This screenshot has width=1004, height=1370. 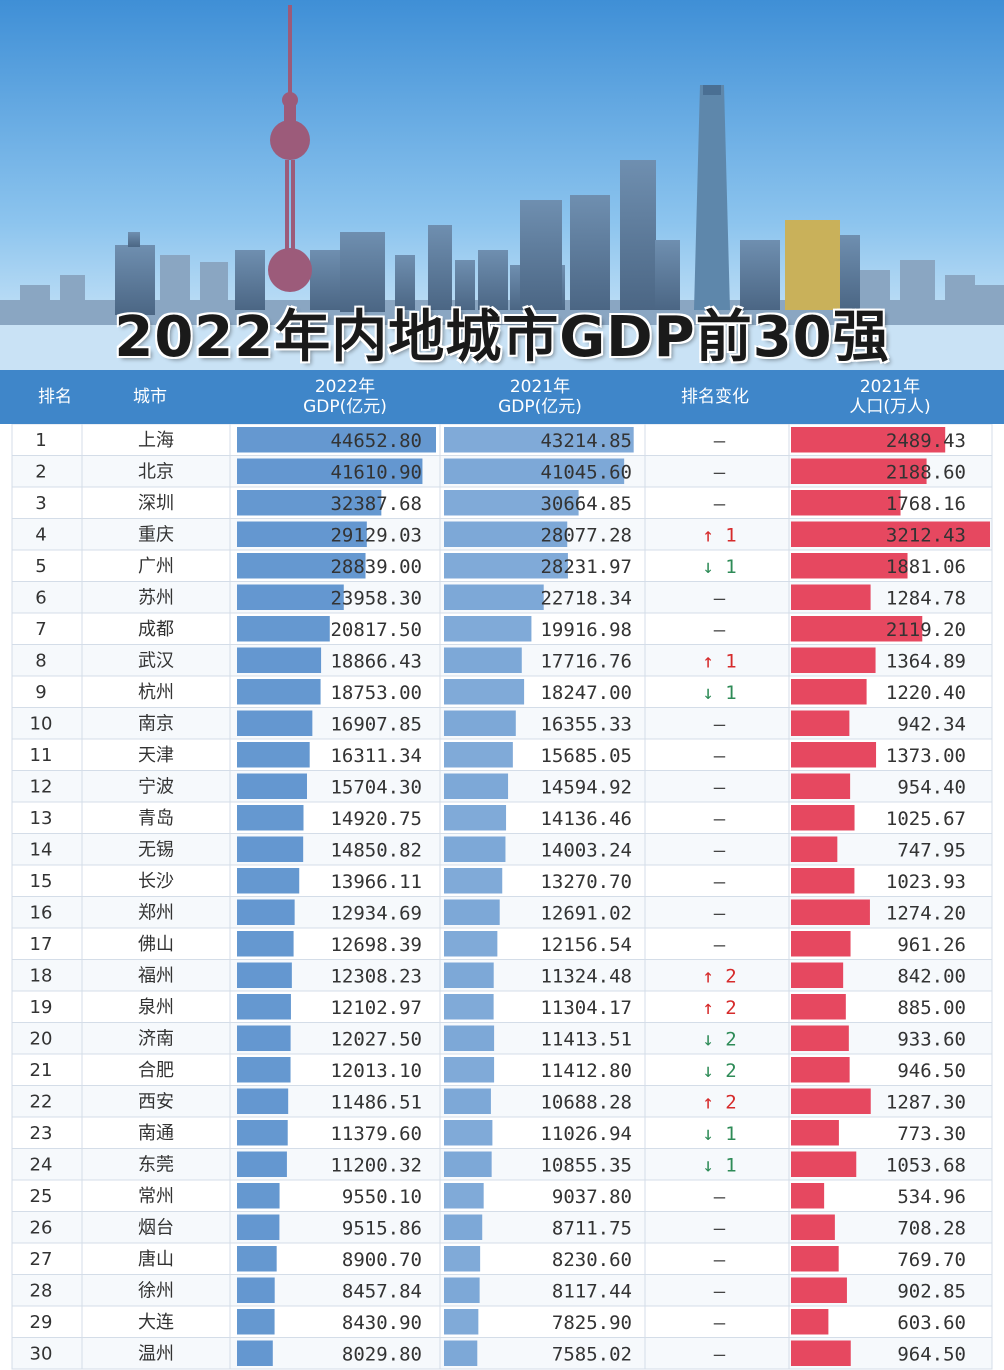 I want to click on gdp2022-value: 28839.00, so click(x=376, y=567).